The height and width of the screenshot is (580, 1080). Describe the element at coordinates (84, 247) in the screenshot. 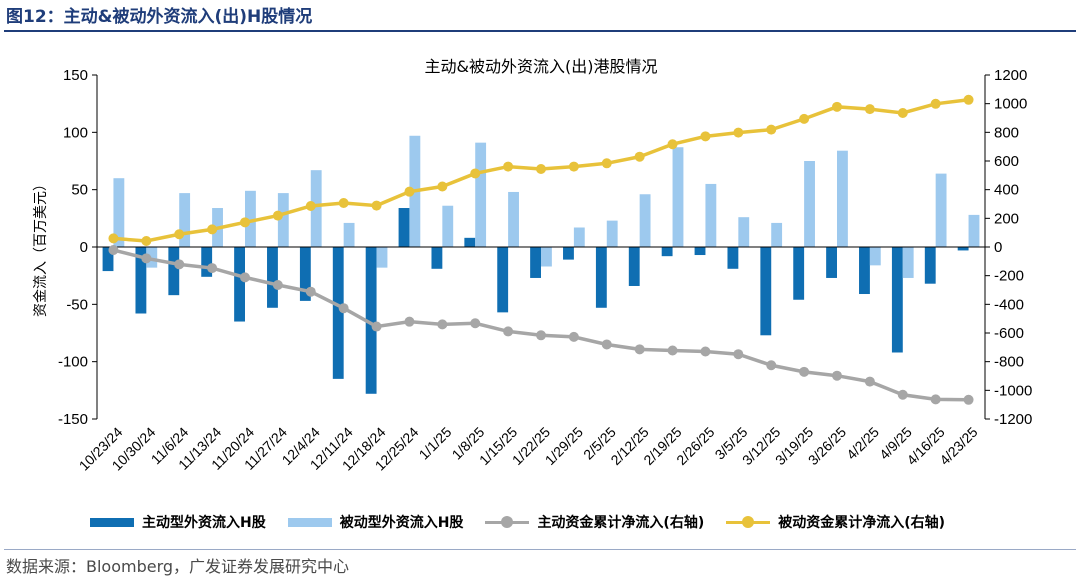

I see `y-tick-label: 0` at that location.